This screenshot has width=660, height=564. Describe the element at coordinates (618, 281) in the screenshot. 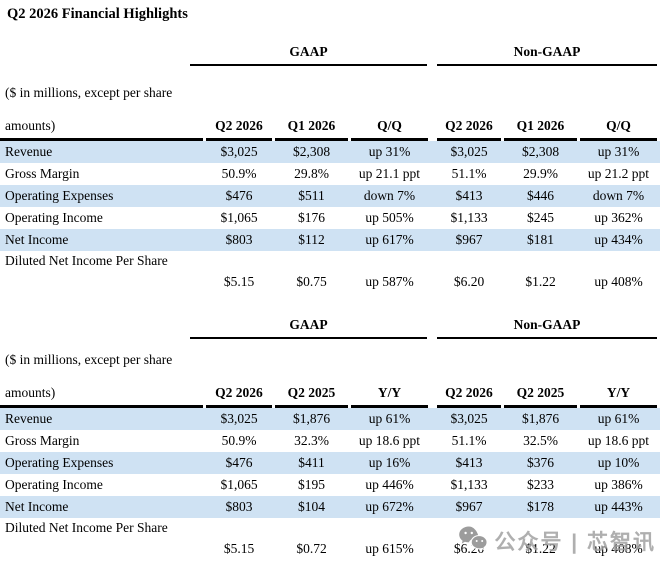

I see `cell-value: up 408%` at that location.